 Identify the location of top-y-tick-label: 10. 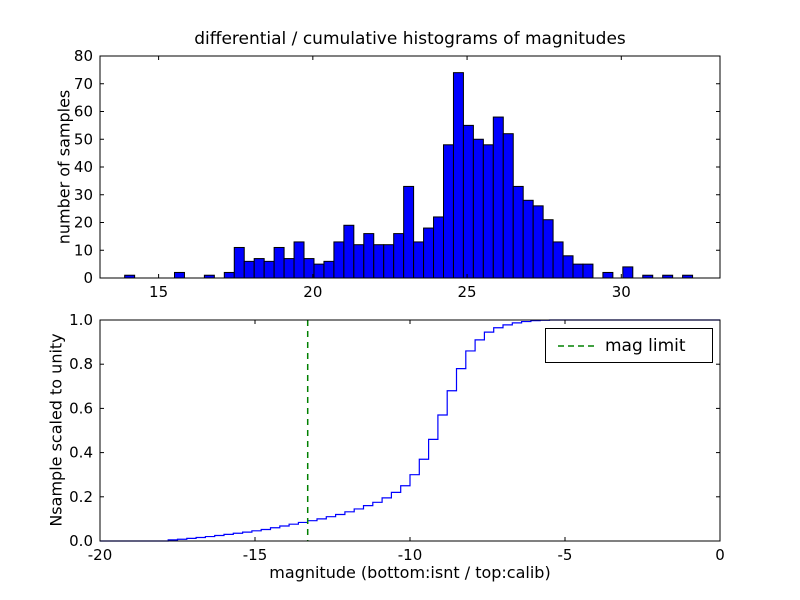
(83, 250).